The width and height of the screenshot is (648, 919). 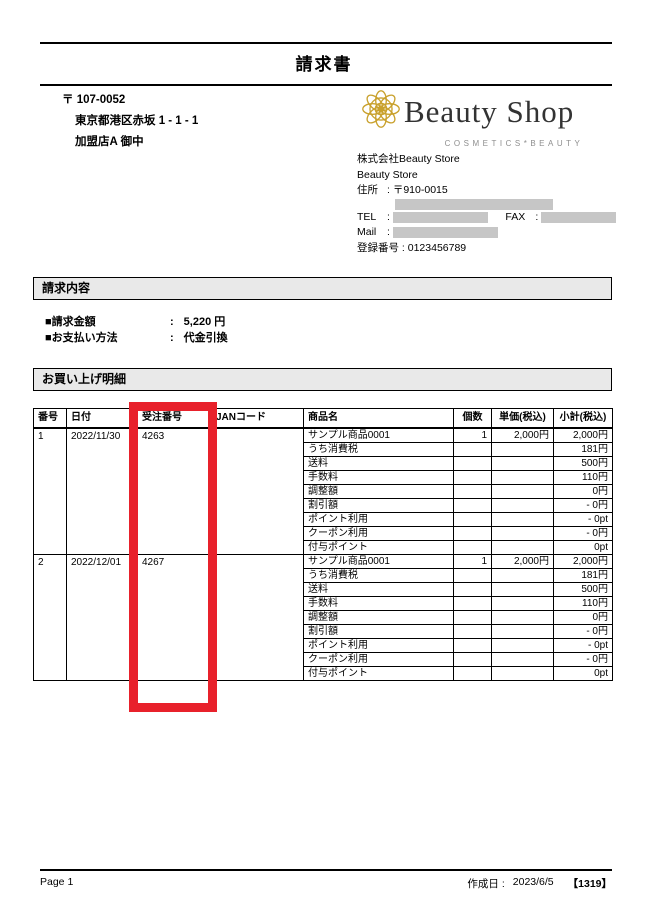 What do you see at coordinates (378, 617) in the screenshot?
I see `product-name-cell: 調整額` at bounding box center [378, 617].